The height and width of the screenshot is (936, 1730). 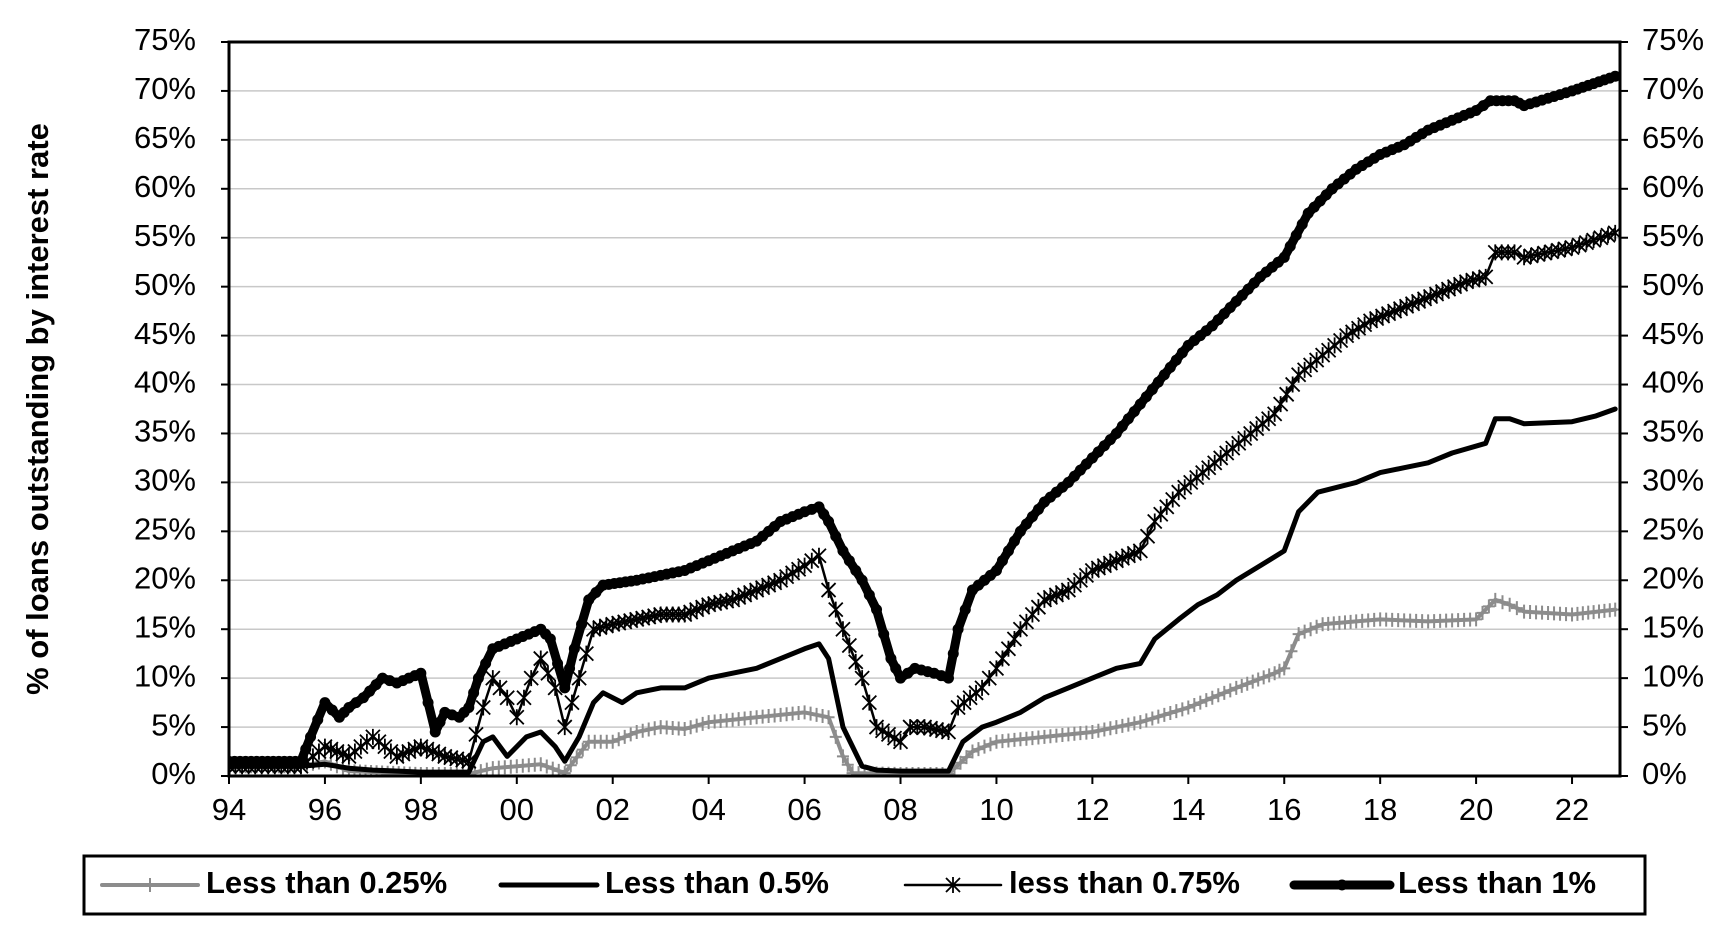 I want to click on x-tick-label: 20, so click(x=1476, y=809).